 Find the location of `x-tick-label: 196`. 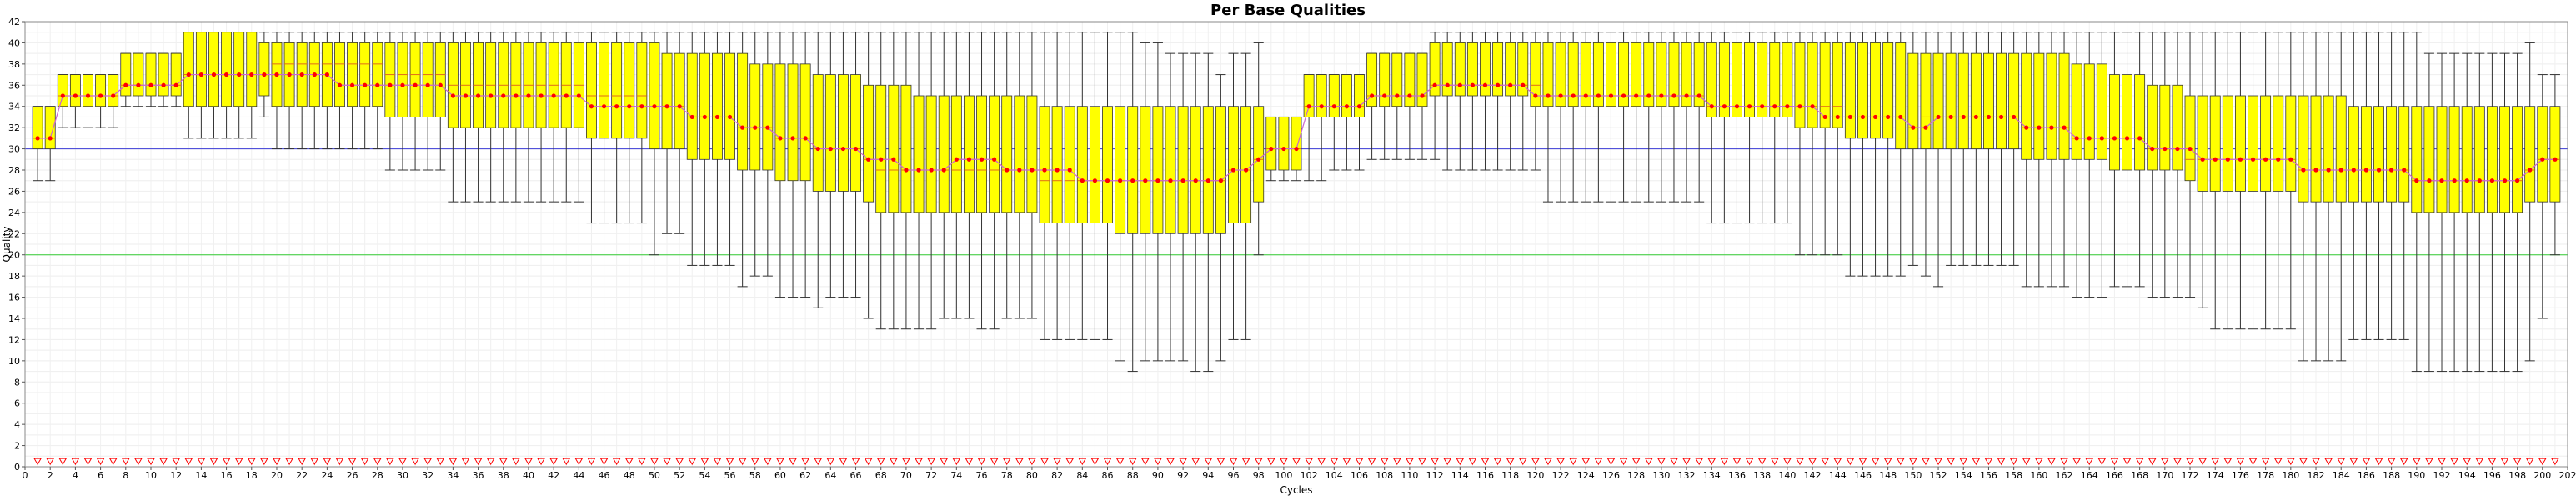

x-tick-label: 196 is located at coordinates (2492, 476).